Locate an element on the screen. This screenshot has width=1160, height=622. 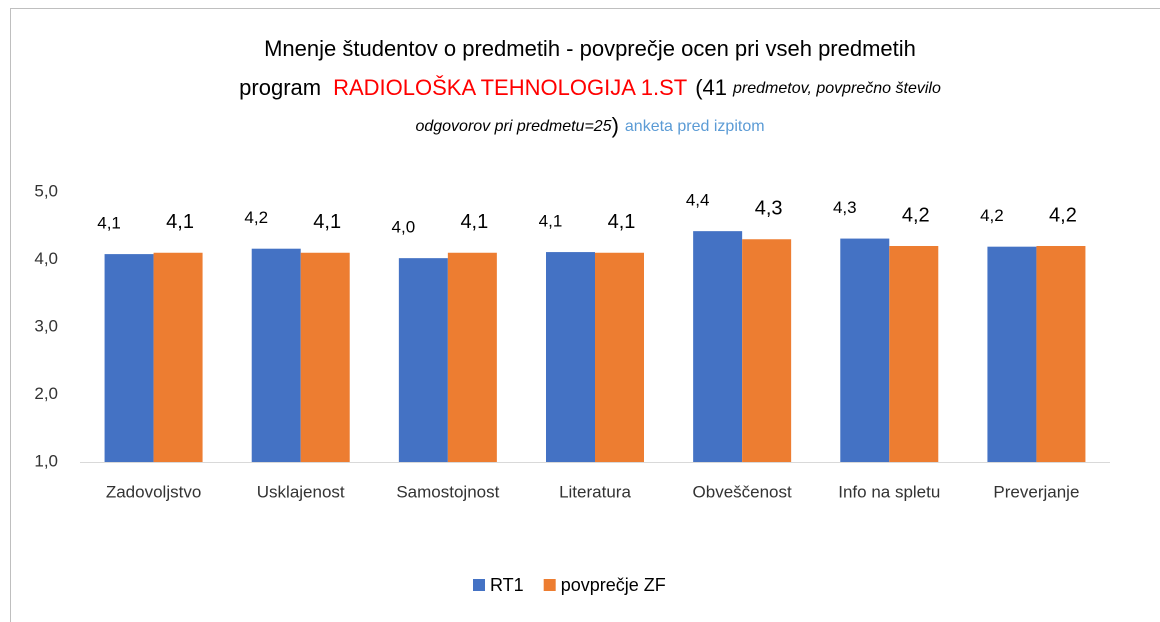
x-tick-label: Info na spletu is located at coordinates (889, 491).